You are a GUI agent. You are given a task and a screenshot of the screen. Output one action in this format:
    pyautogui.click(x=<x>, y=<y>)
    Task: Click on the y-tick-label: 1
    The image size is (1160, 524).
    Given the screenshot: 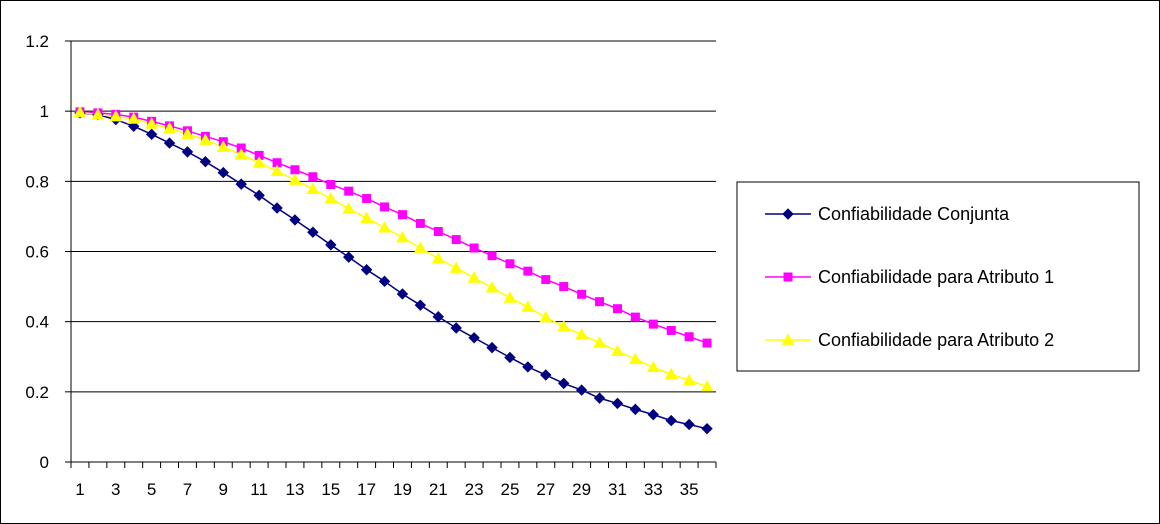 What is the action you would take?
    pyautogui.click(x=44, y=111)
    